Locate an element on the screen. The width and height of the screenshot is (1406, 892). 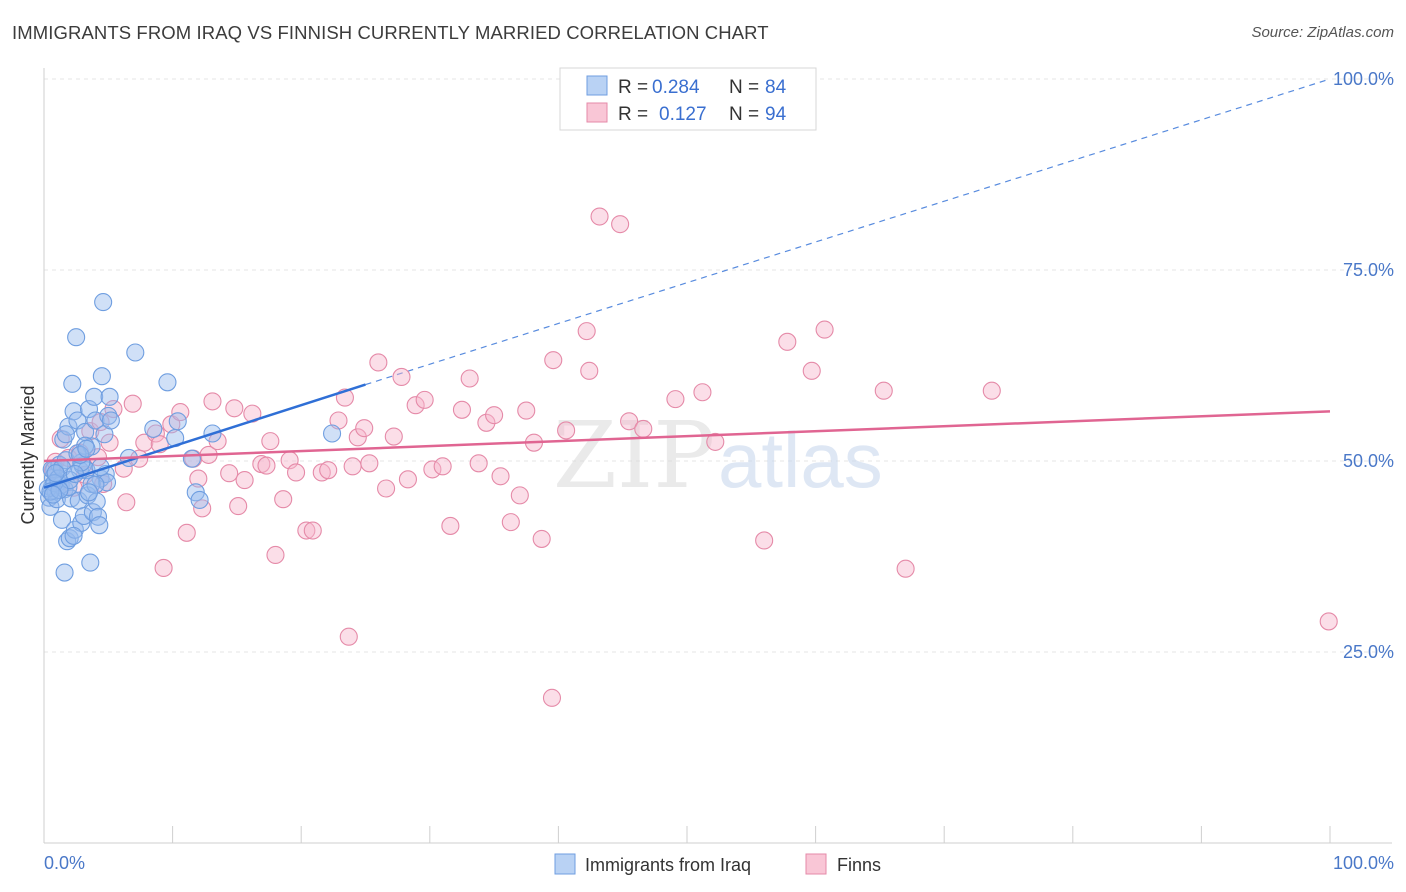
bottom-legend: Immigrants from Iraq Finns is located at coordinates (717, 864).